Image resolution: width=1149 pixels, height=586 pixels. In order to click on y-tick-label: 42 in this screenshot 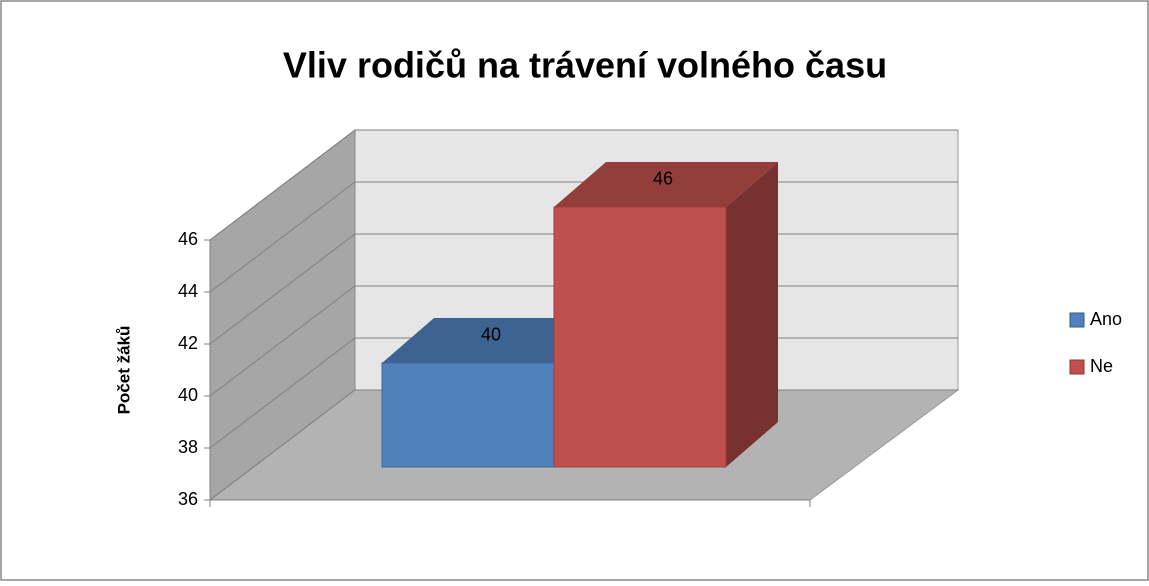, I will do `click(188, 343)`.